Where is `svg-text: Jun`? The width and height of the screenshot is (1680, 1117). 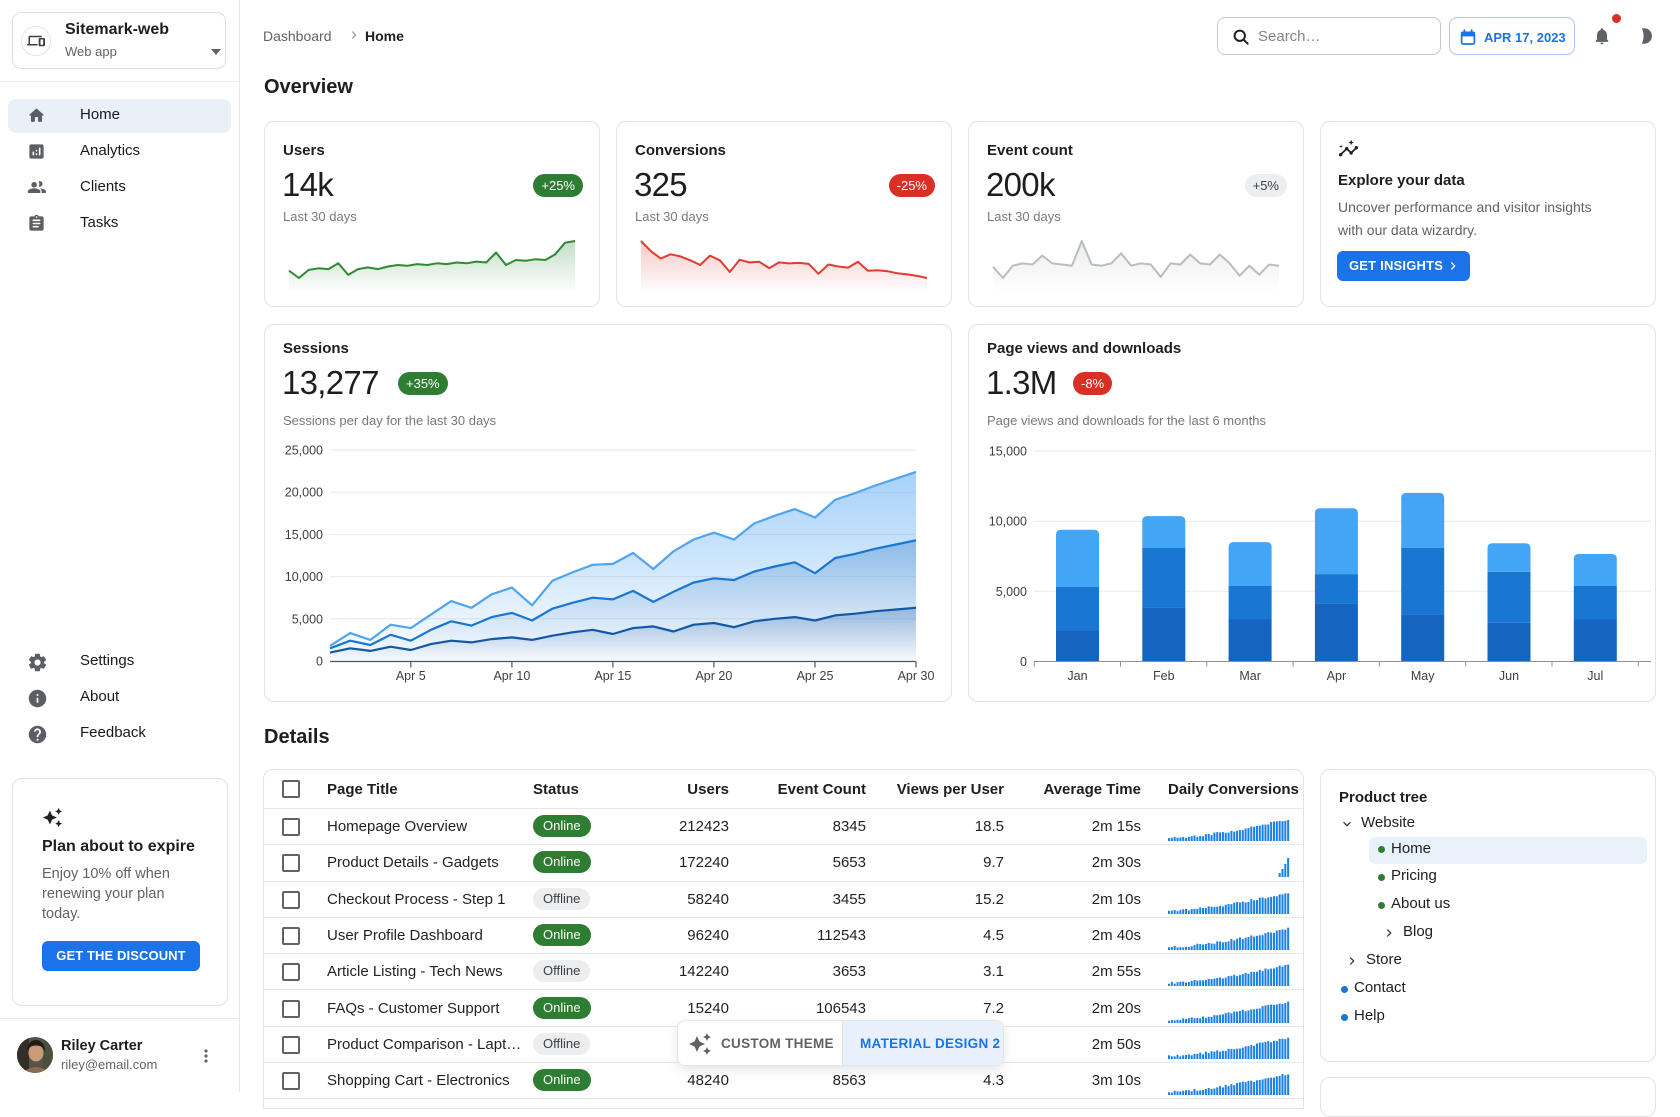
svg-text: Jun is located at coordinates (1509, 676).